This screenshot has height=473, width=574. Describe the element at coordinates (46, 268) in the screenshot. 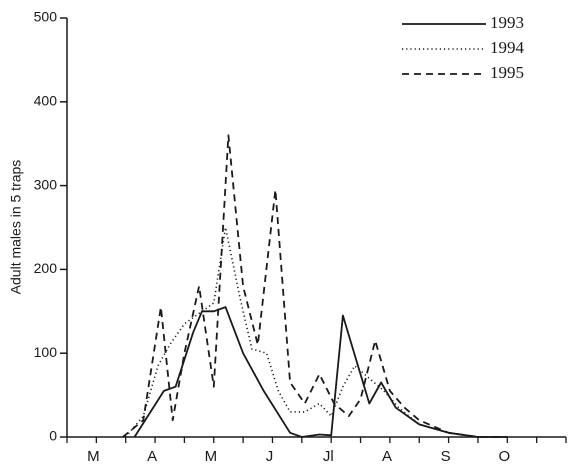

I see `y-tick-label: 200` at that location.